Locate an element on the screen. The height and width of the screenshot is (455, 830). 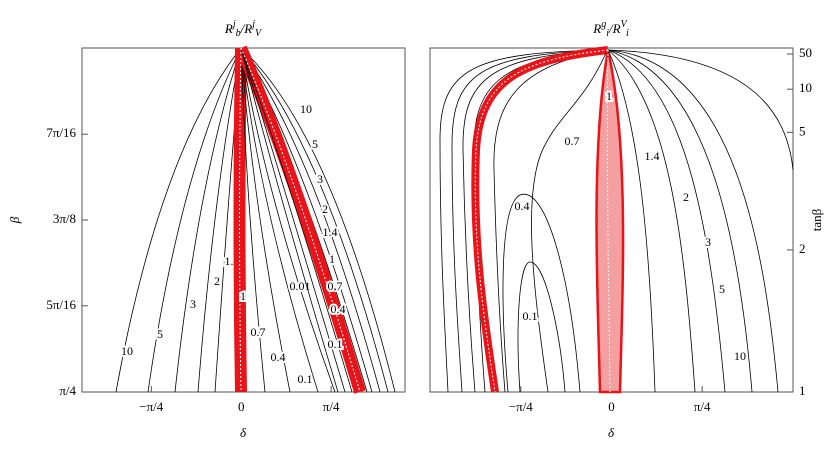
title-part: g is located at coordinates (603, 24).